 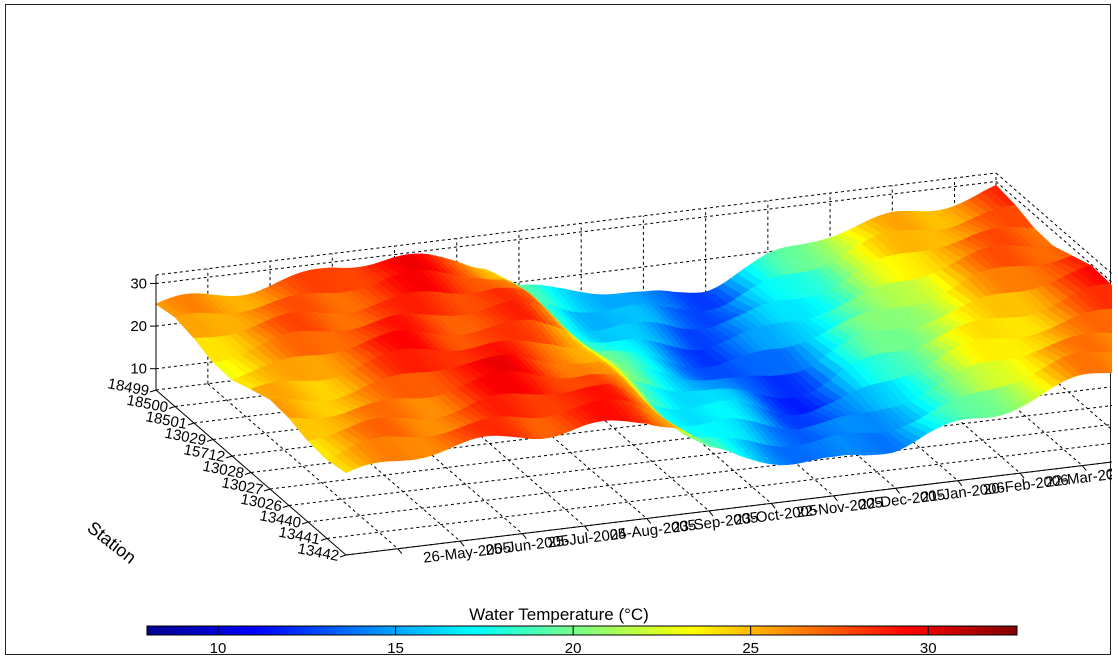 What do you see at coordinates (112, 542) in the screenshot?
I see `station-axis-title: Station` at bounding box center [112, 542].